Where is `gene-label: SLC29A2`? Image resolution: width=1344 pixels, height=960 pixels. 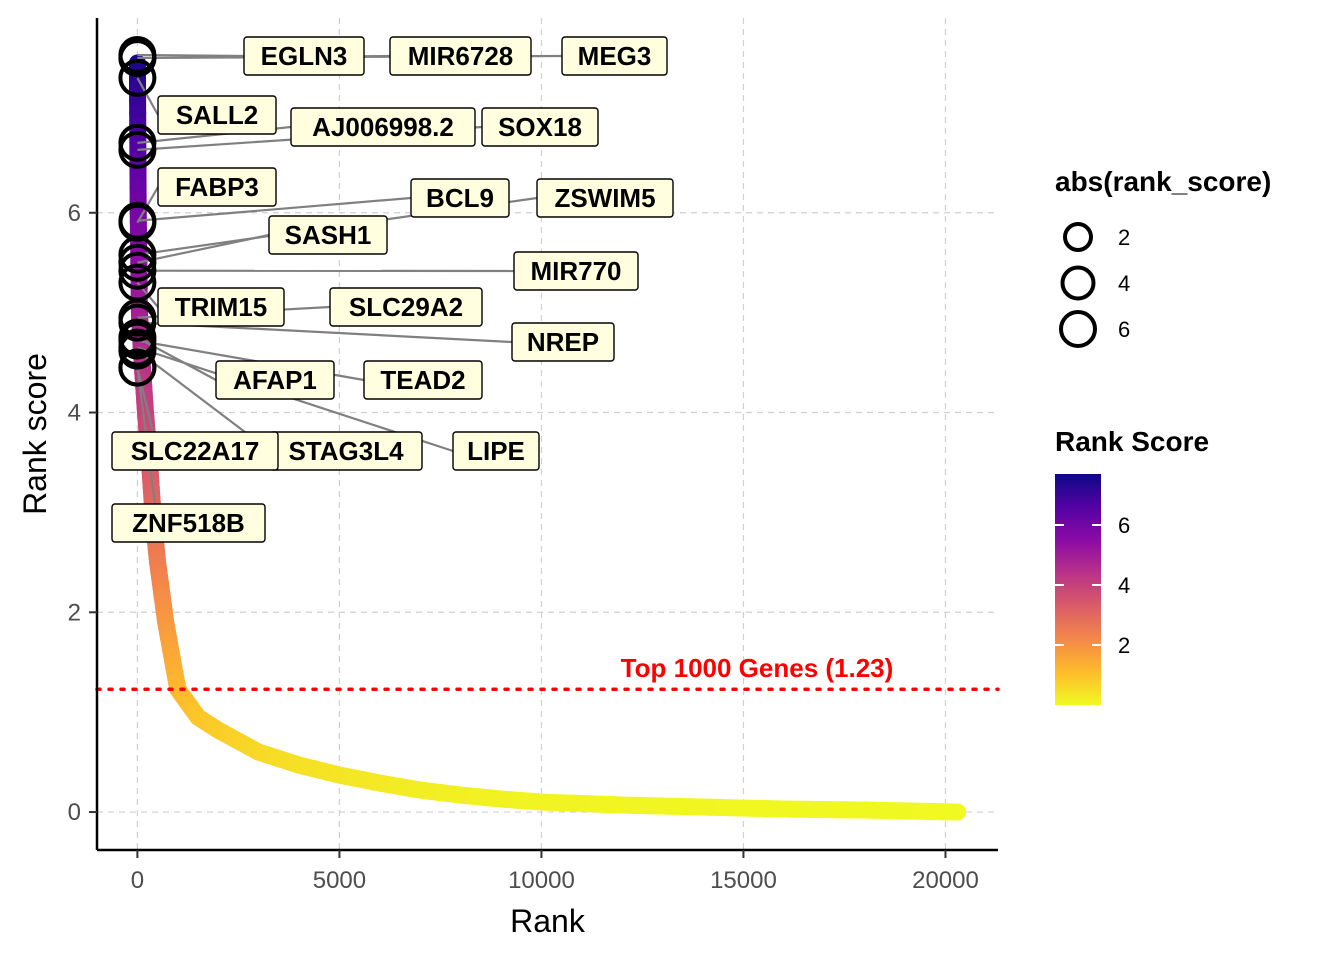
gene-label: SLC29A2 is located at coordinates (406, 307).